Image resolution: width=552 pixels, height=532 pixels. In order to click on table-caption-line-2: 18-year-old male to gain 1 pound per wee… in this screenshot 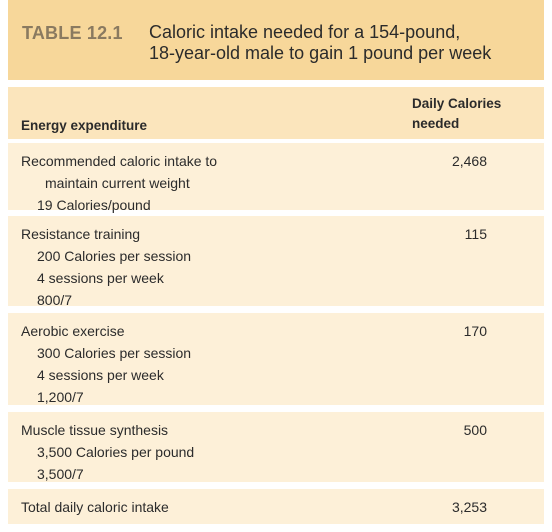, I will do `click(320, 53)`.